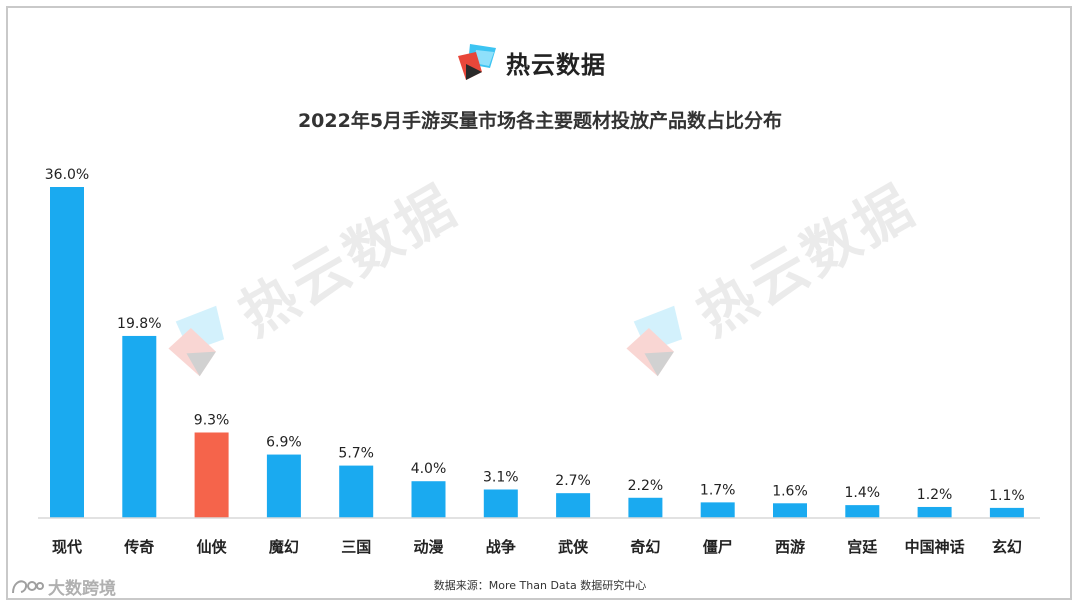 The image size is (1080, 608). I want to click on x-tick-label: 战争, so click(501, 547).